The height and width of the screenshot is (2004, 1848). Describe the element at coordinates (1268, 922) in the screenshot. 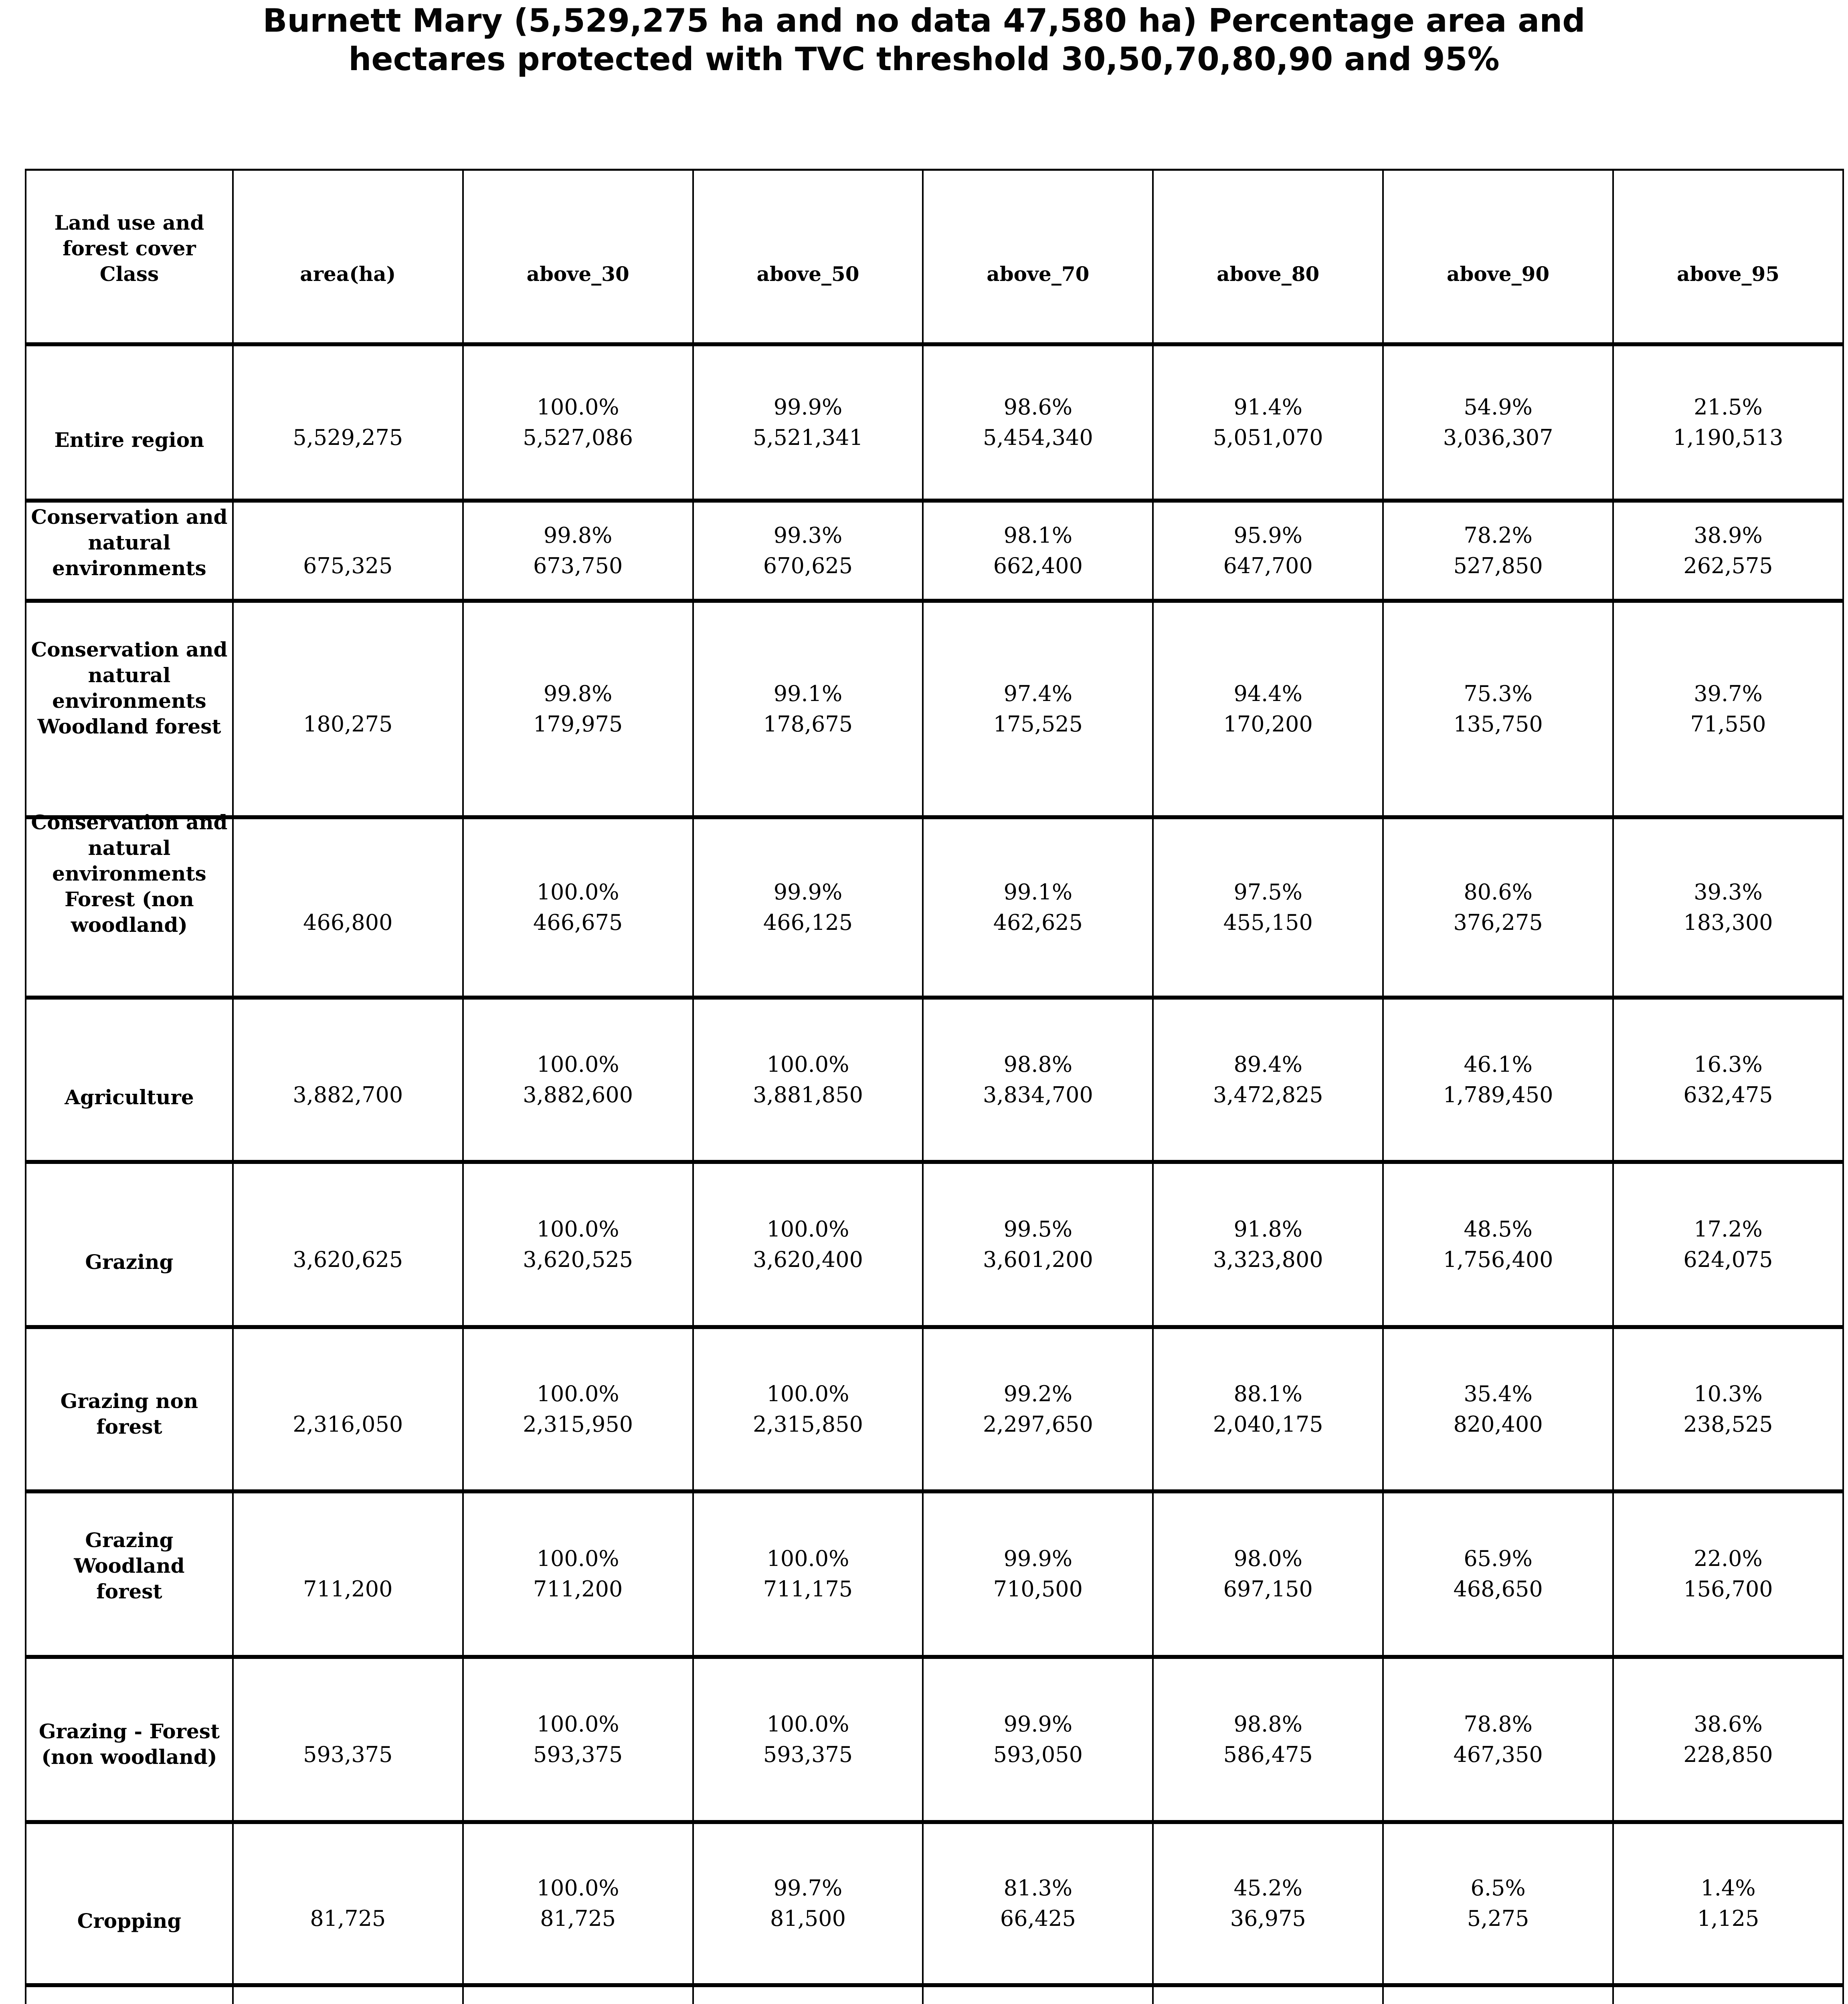

I see `hectares-value: 455,150` at that location.